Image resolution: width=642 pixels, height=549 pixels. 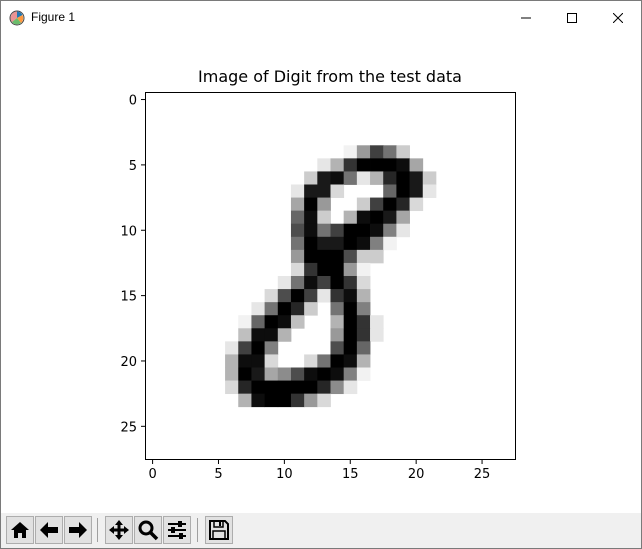 I want to click on arrow-left-icon, so click(x=49, y=530).